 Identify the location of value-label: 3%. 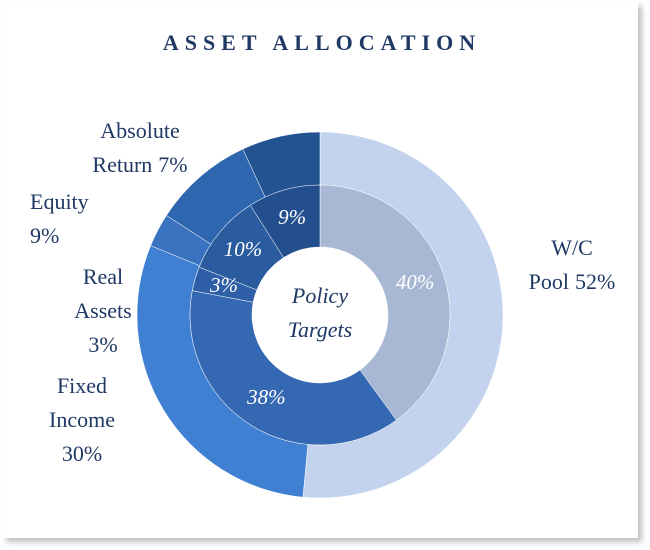
(102, 344).